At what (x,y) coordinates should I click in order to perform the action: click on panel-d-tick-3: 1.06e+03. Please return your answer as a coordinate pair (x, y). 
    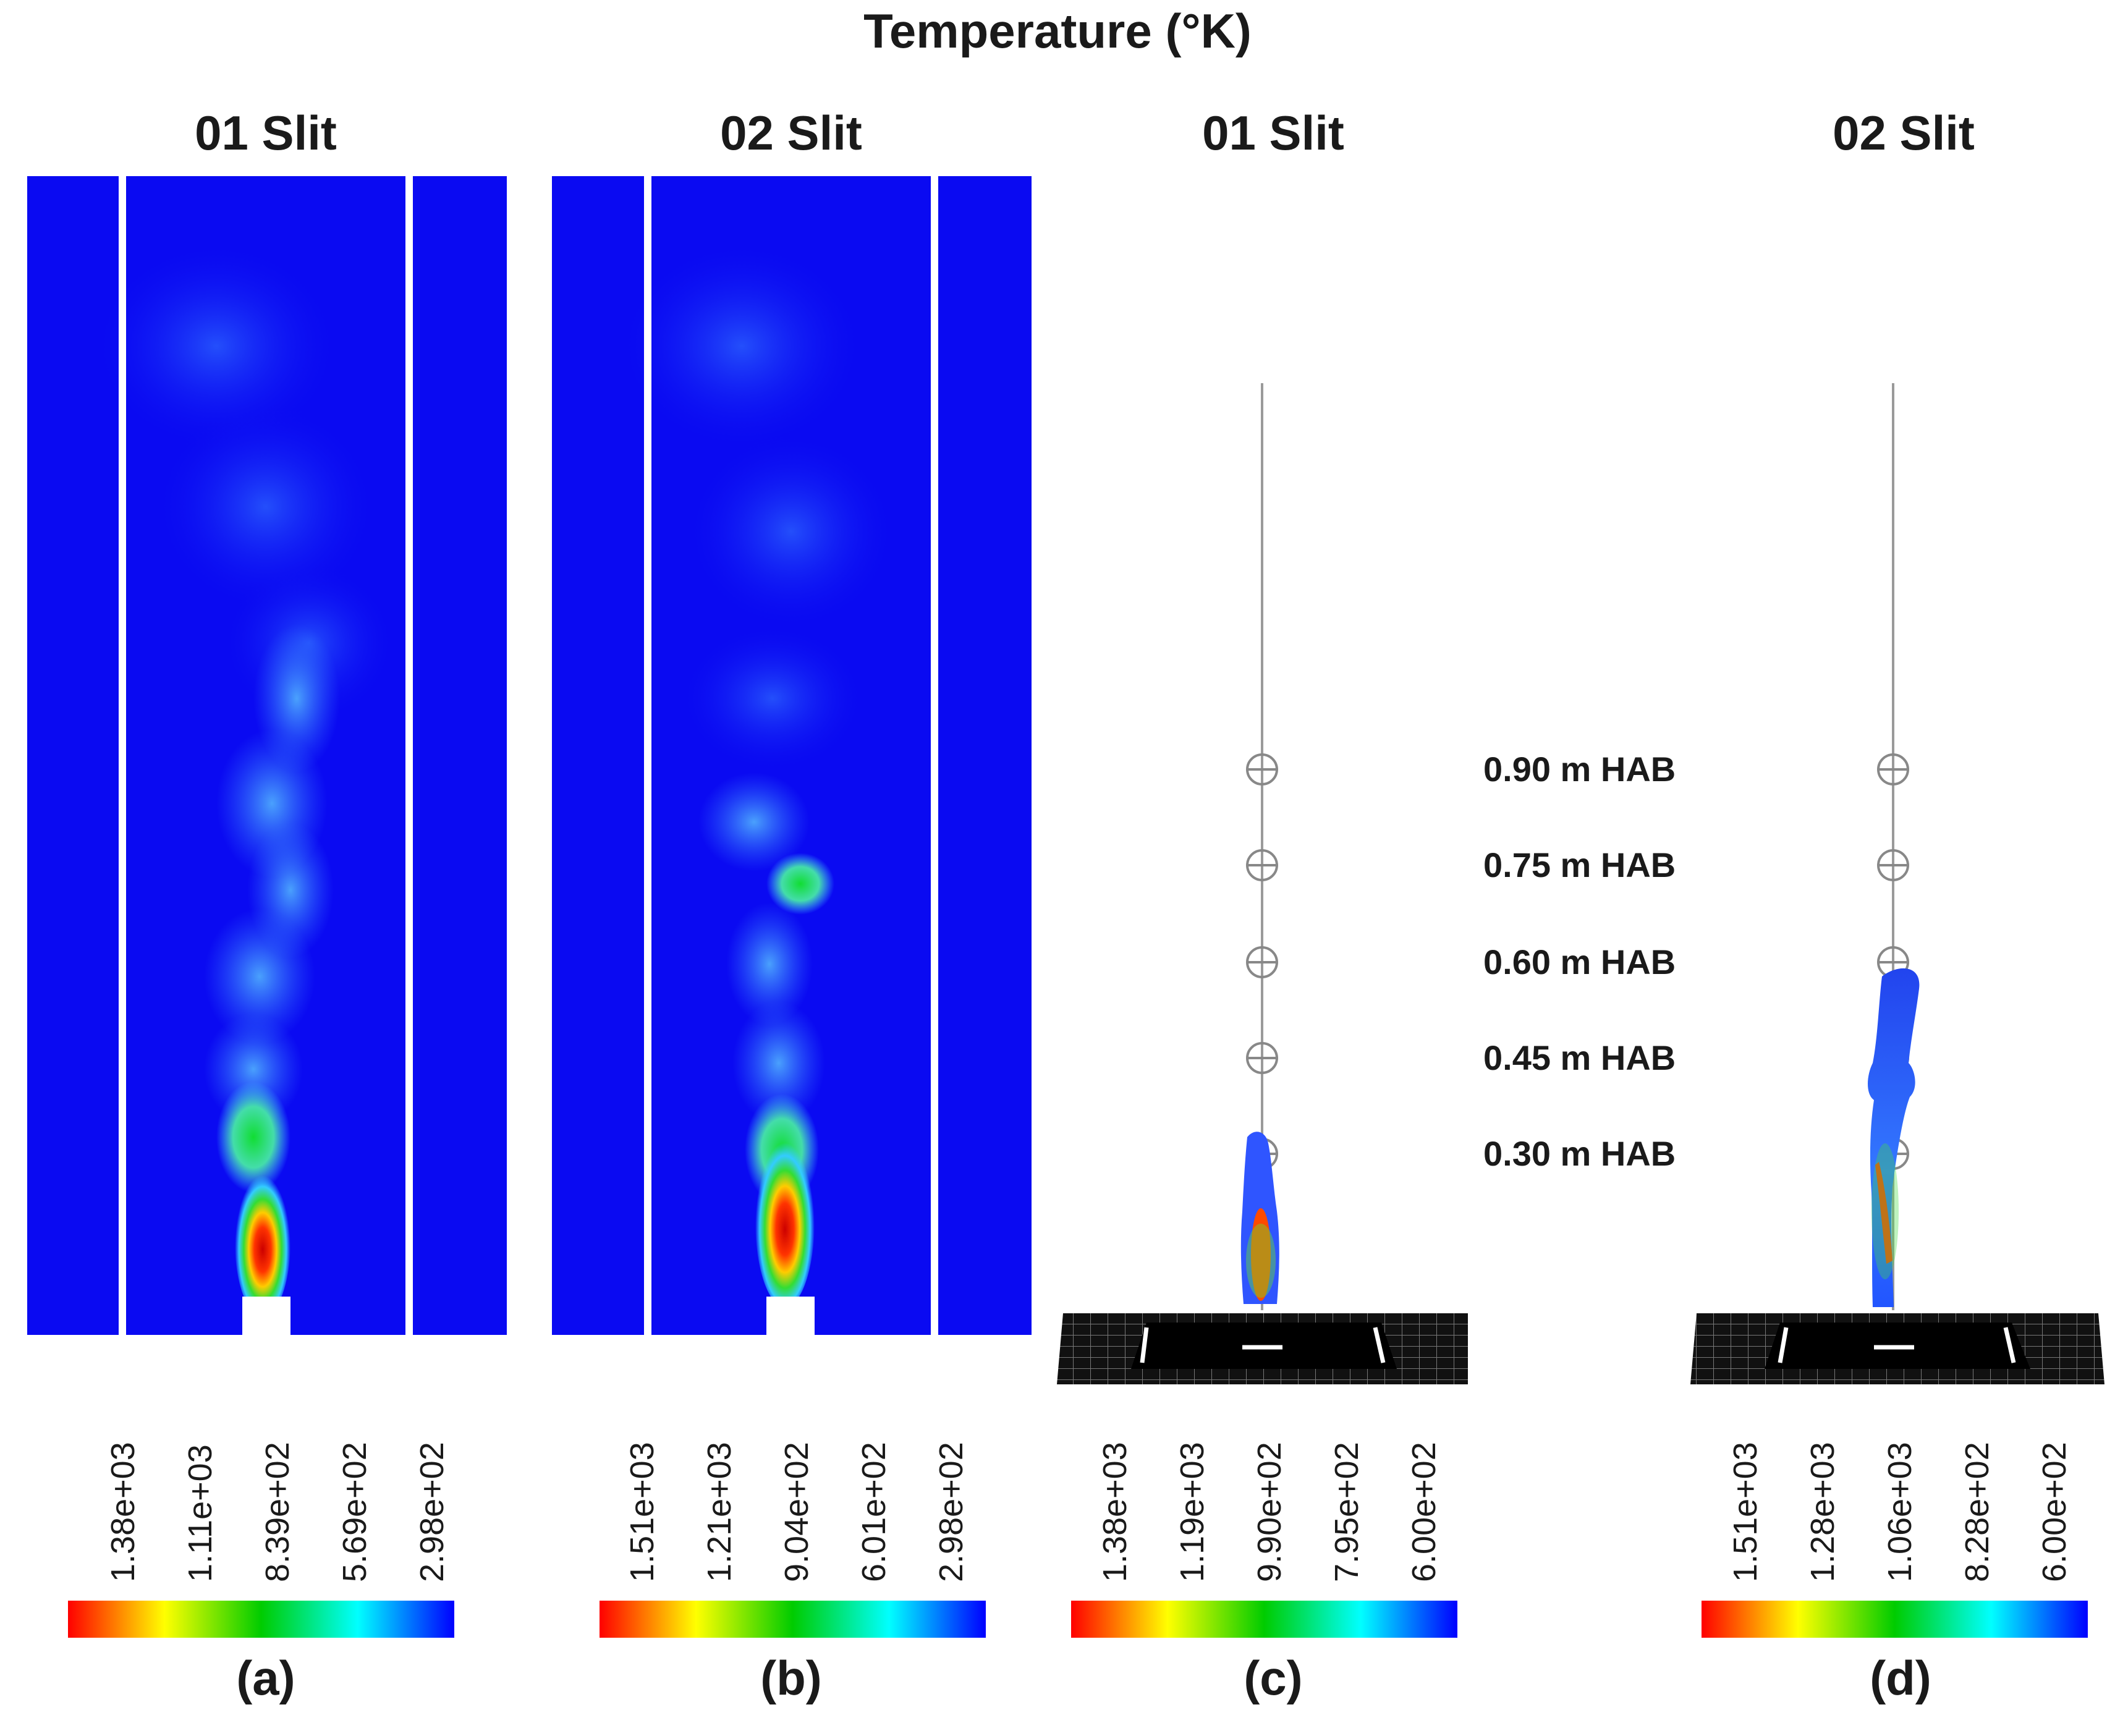
    Looking at the image, I should click on (1899, 1512).